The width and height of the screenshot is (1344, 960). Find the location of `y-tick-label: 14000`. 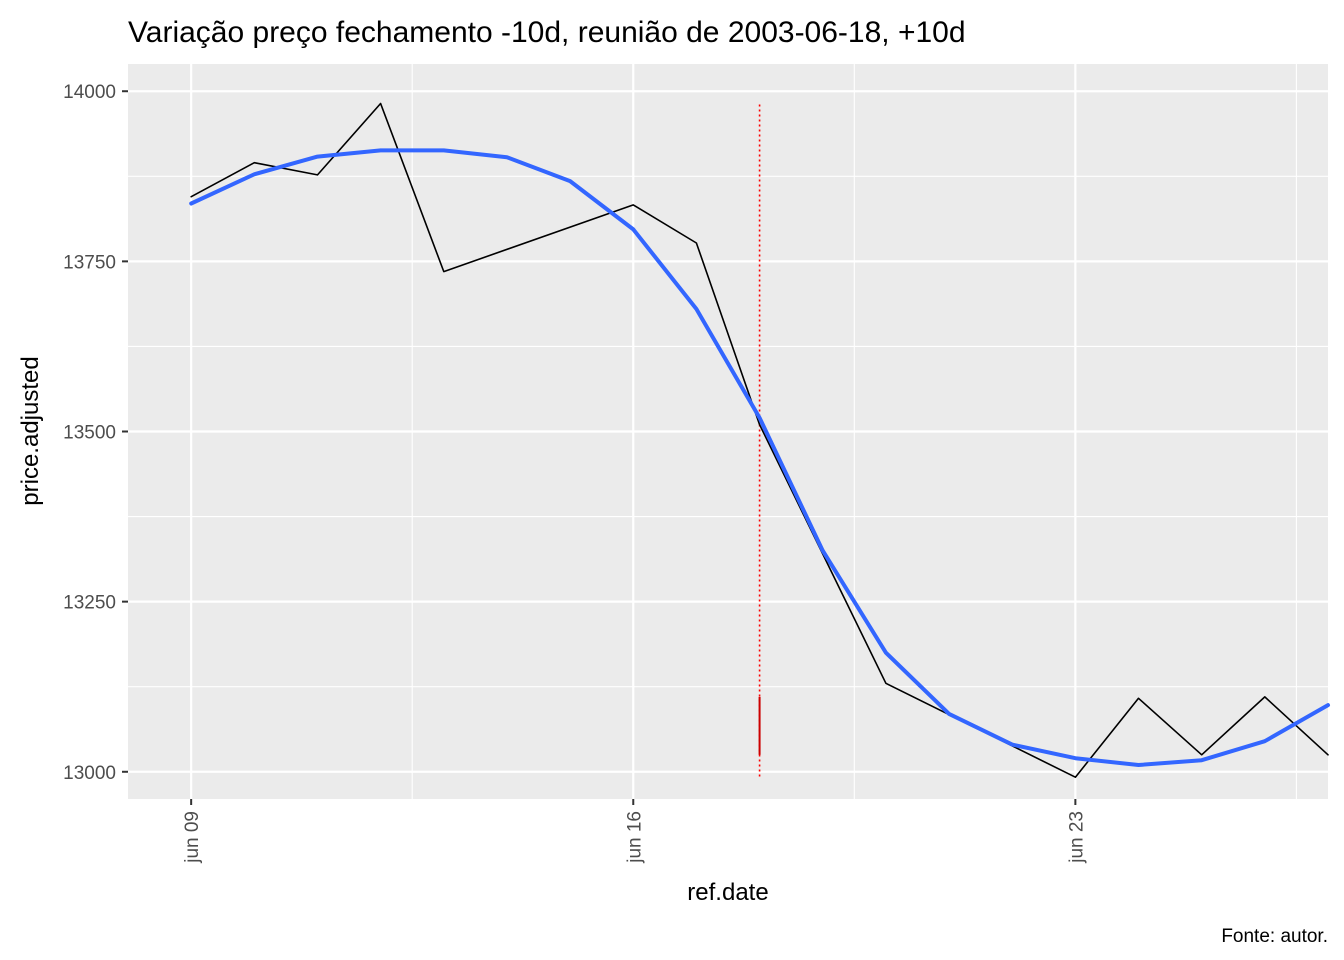

y-tick-label: 14000 is located at coordinates (89, 92).